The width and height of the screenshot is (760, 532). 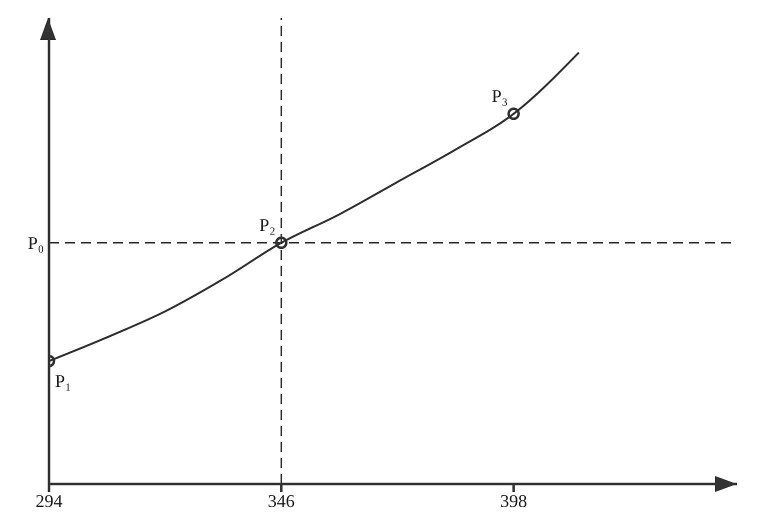 I want to click on x-tick-label: 294, so click(x=49, y=500).